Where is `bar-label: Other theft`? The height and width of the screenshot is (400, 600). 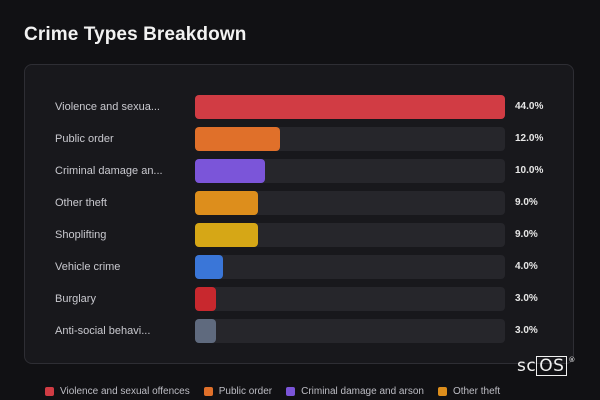
bar-label: Other theft is located at coordinates (81, 203).